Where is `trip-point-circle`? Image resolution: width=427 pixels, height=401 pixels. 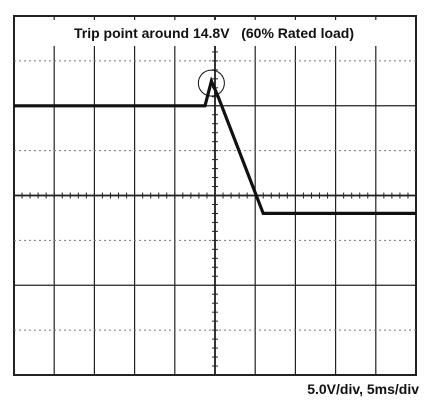
trip-point-circle is located at coordinates (211, 83).